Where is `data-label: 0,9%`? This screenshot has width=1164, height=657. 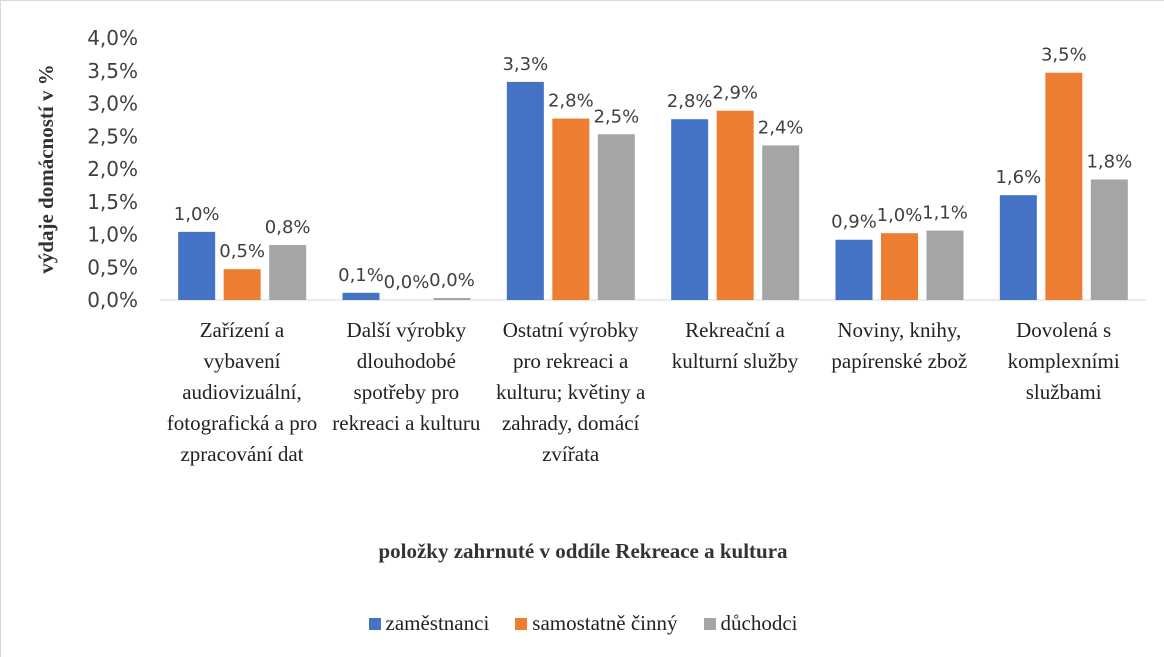
data-label: 0,9% is located at coordinates (854, 222).